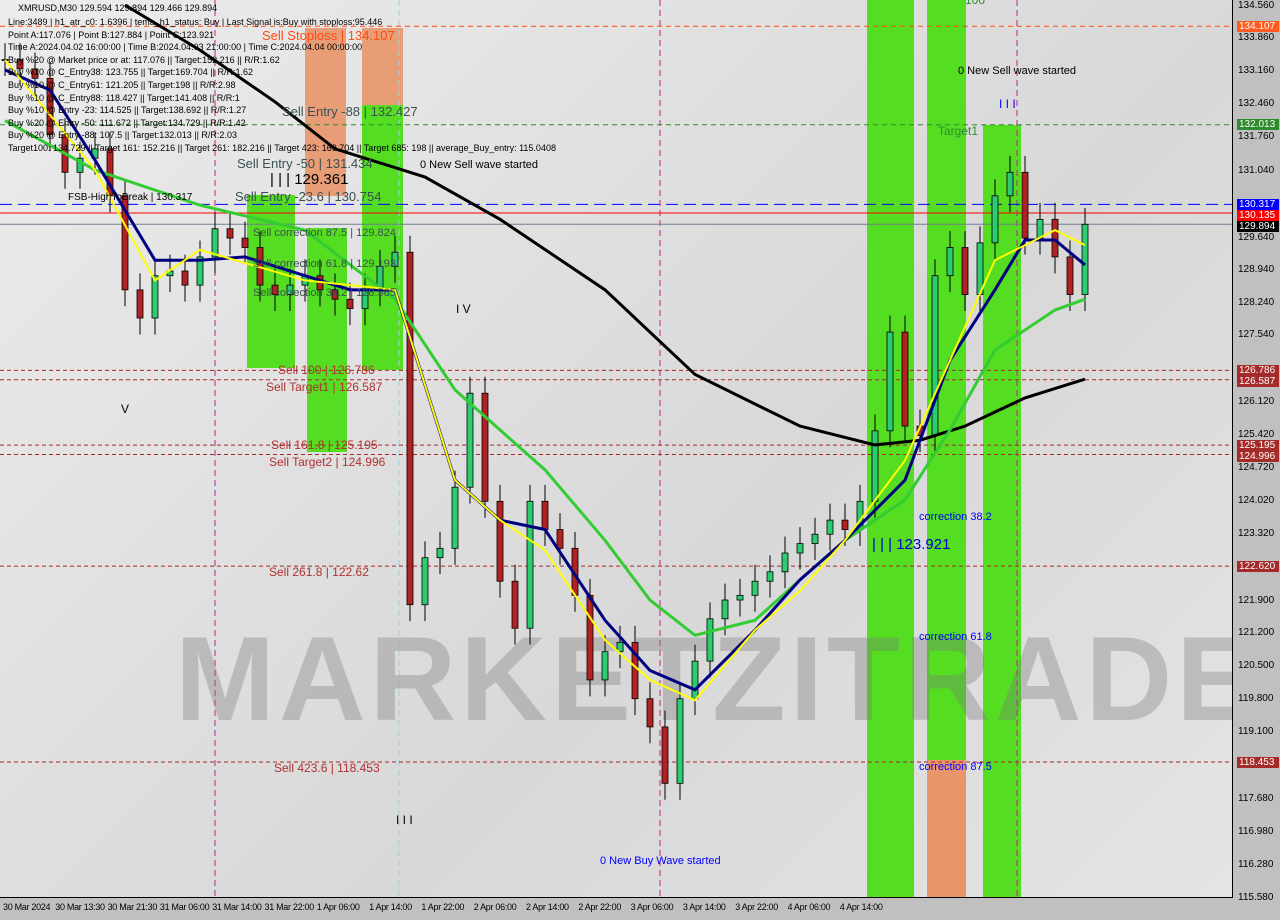 This screenshot has height=920, width=1280. I want to click on price-tag: 126.786, so click(1258, 370).